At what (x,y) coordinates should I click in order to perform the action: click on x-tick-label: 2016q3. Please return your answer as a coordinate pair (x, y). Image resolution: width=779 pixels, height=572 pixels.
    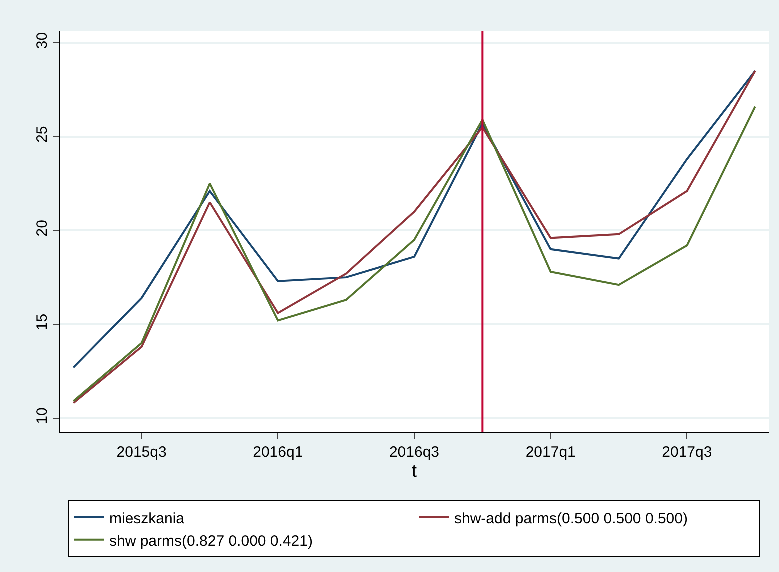
    Looking at the image, I should click on (414, 452).